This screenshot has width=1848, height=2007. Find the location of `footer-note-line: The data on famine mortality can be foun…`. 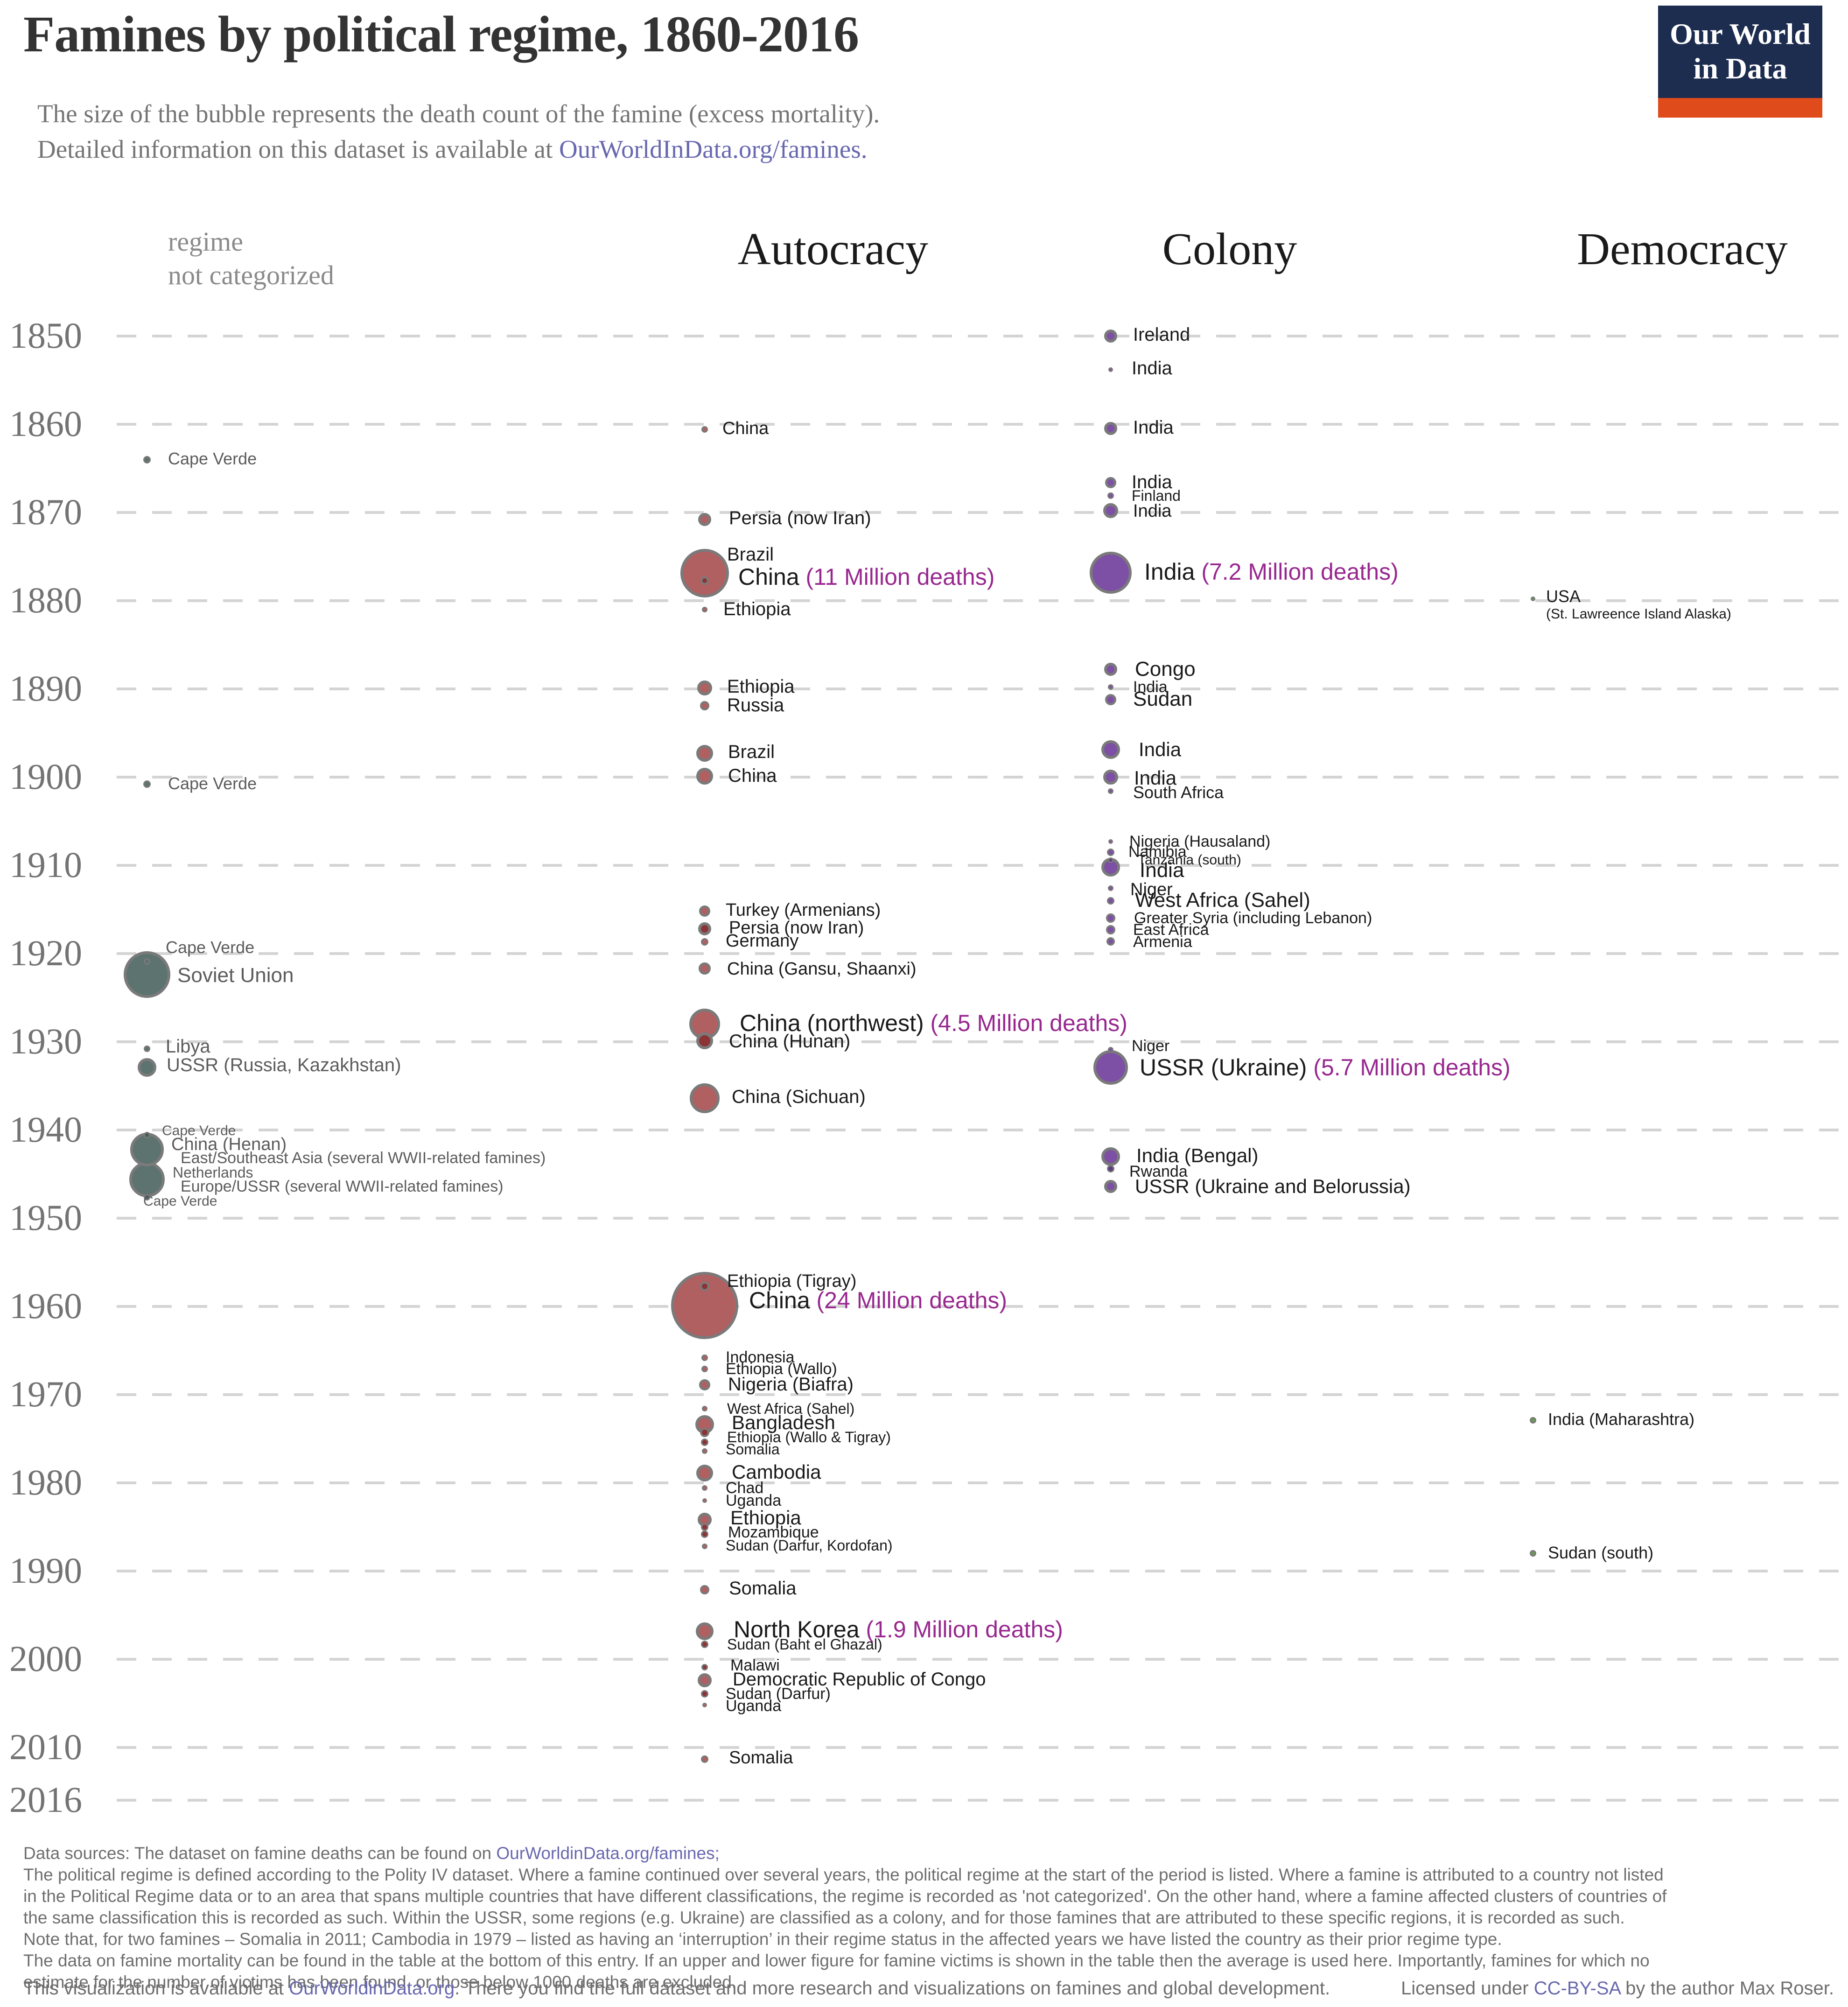

footer-note-line: The data on famine mortality can be foun… is located at coordinates (836, 1960).